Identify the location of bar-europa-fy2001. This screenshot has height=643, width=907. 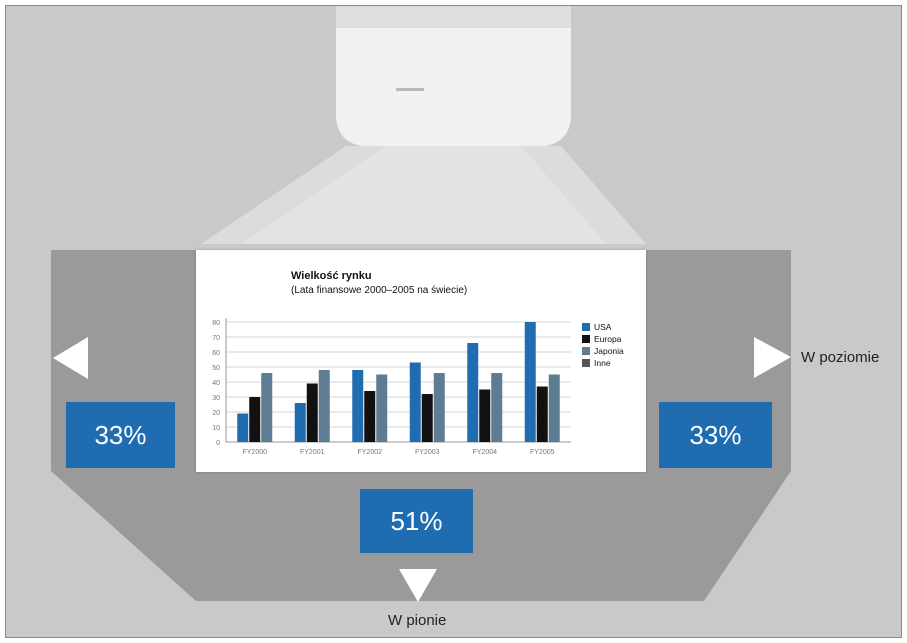
(312, 412).